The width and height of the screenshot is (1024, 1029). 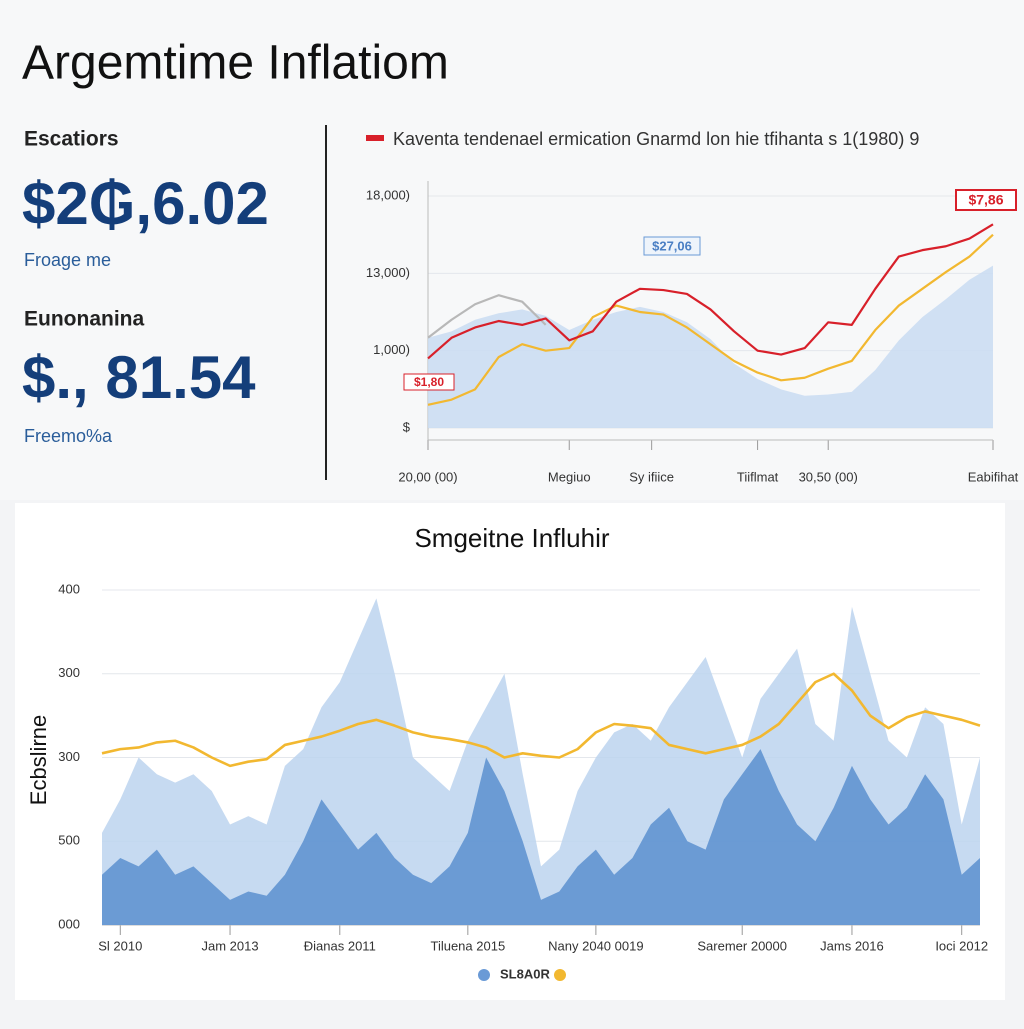 What do you see at coordinates (569, 476) in the screenshot?
I see `x-tick-label: Megiuo` at bounding box center [569, 476].